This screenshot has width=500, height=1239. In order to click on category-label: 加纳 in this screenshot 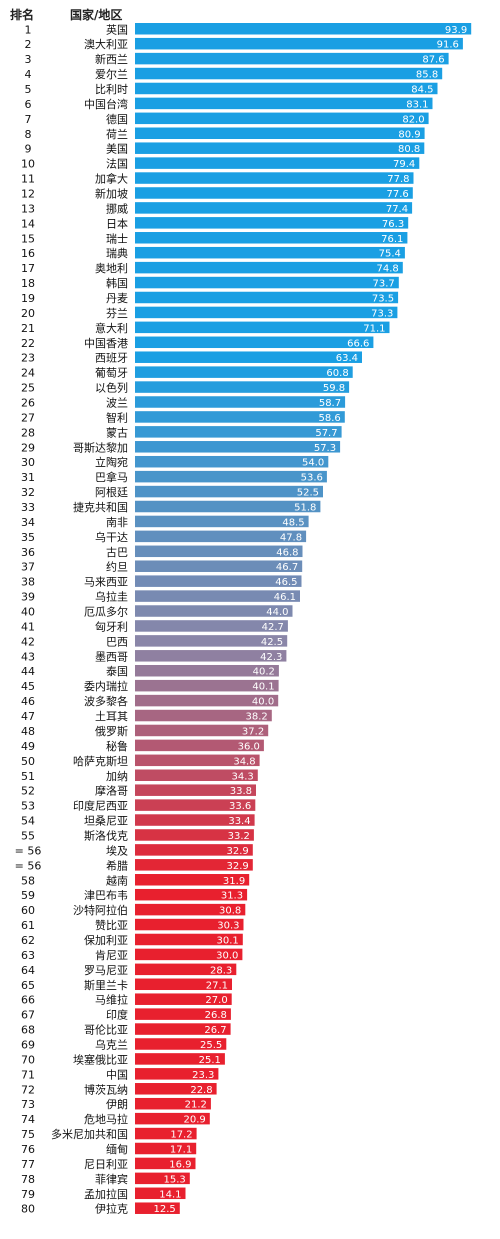, I will do `click(117, 776)`.